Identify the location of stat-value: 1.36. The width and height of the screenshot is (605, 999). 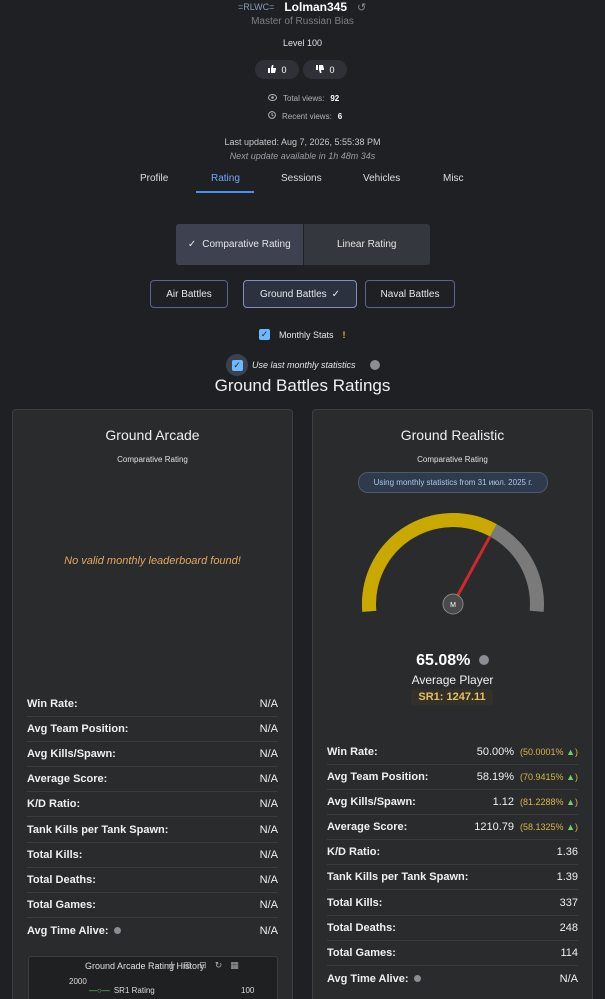
(567, 852).